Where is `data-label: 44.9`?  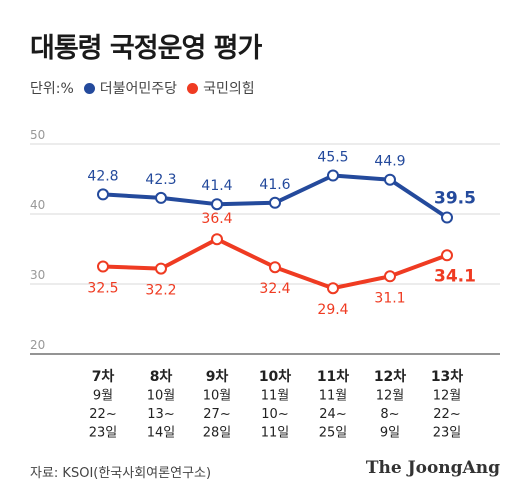 data-label: 44.9 is located at coordinates (389, 162).